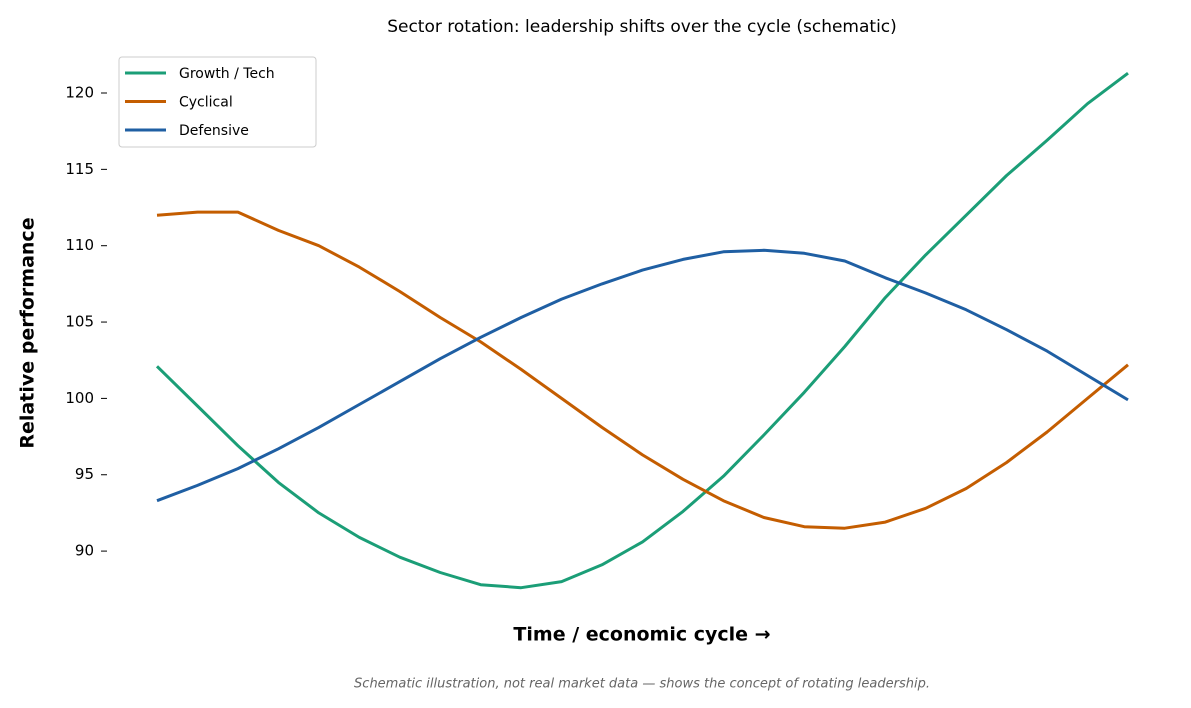  What do you see at coordinates (214, 131) in the screenshot?
I see `legend-label: Defensive` at bounding box center [214, 131].